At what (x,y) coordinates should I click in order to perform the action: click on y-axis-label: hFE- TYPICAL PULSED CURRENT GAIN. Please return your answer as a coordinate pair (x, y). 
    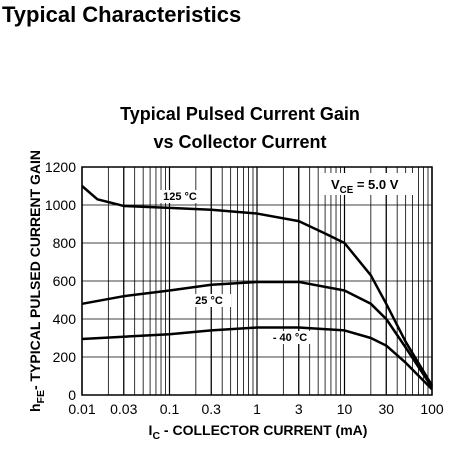
    Looking at the image, I should click on (37, 281).